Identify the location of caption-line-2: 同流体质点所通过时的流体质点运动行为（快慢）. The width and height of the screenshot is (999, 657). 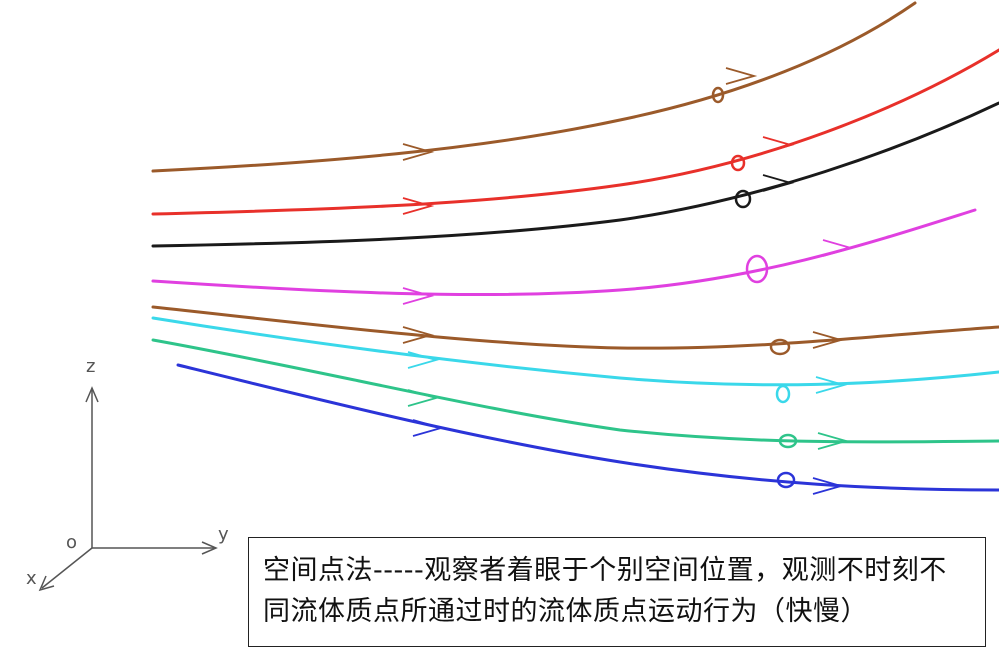
(565, 611).